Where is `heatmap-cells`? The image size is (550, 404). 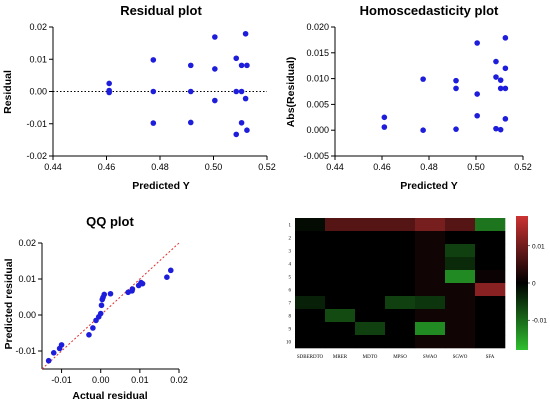 heatmap-cells is located at coordinates (400, 283).